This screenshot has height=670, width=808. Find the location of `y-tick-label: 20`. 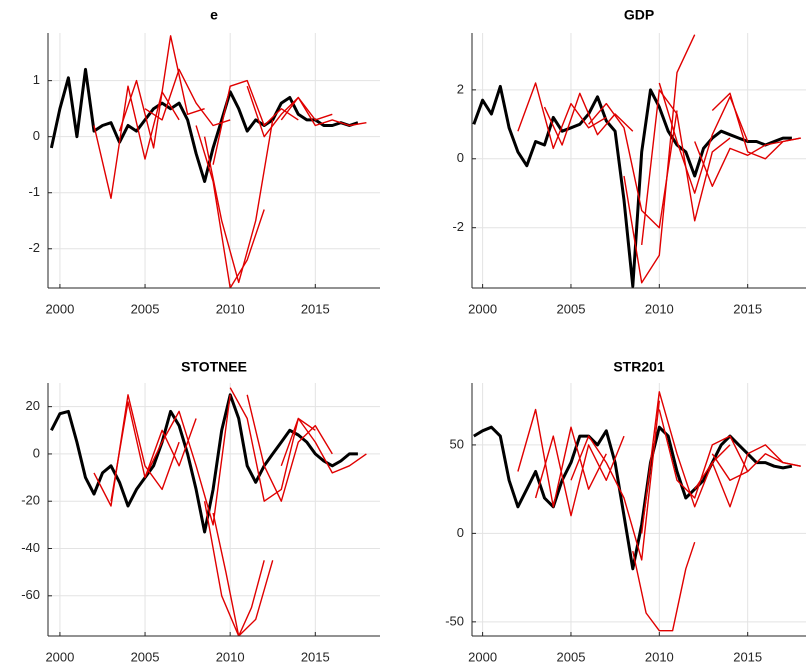

y-tick-label: 20 is located at coordinates (33, 405).